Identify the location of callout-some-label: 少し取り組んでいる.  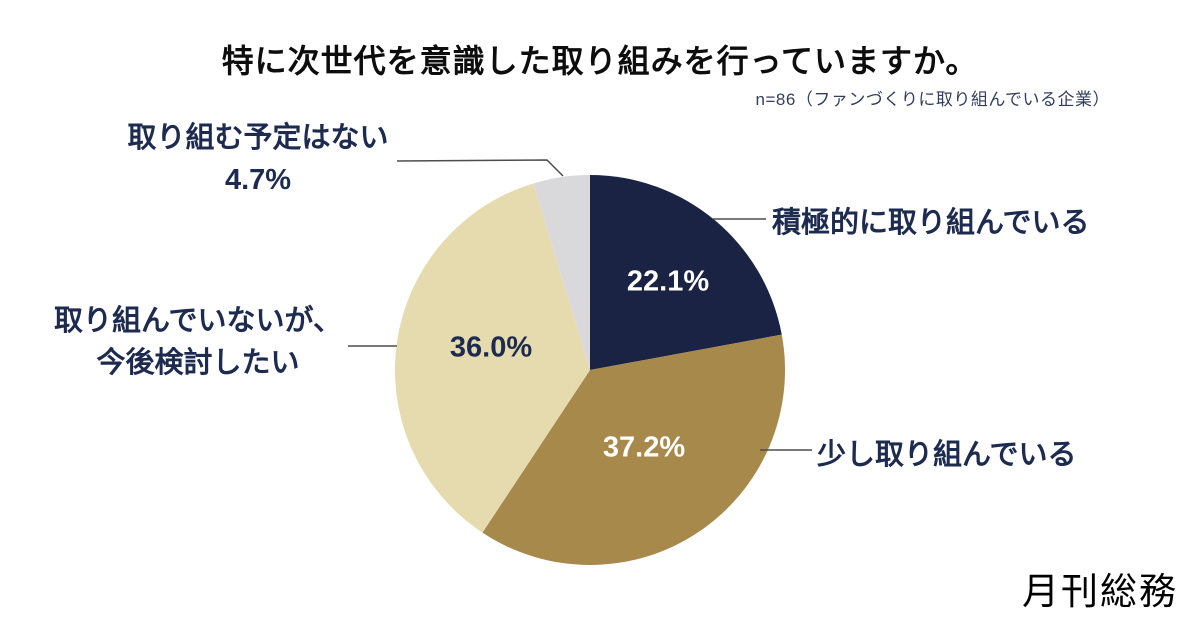
(947, 455).